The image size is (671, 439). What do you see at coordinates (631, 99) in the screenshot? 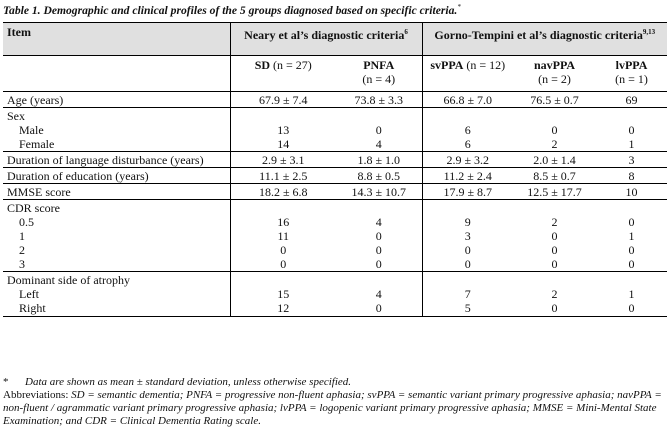
I see `cell-value: 69` at bounding box center [631, 99].